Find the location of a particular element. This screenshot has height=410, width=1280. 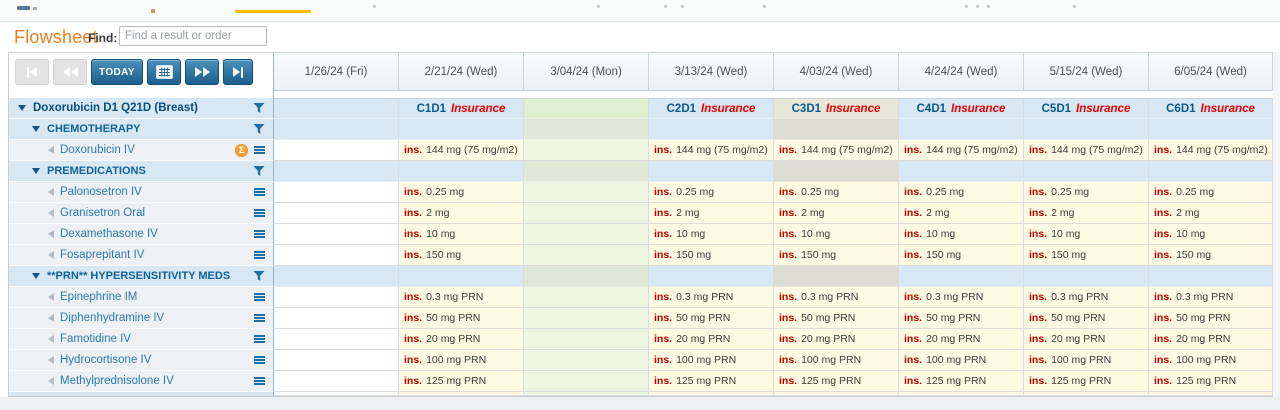

last-visit-button is located at coordinates (238, 72).